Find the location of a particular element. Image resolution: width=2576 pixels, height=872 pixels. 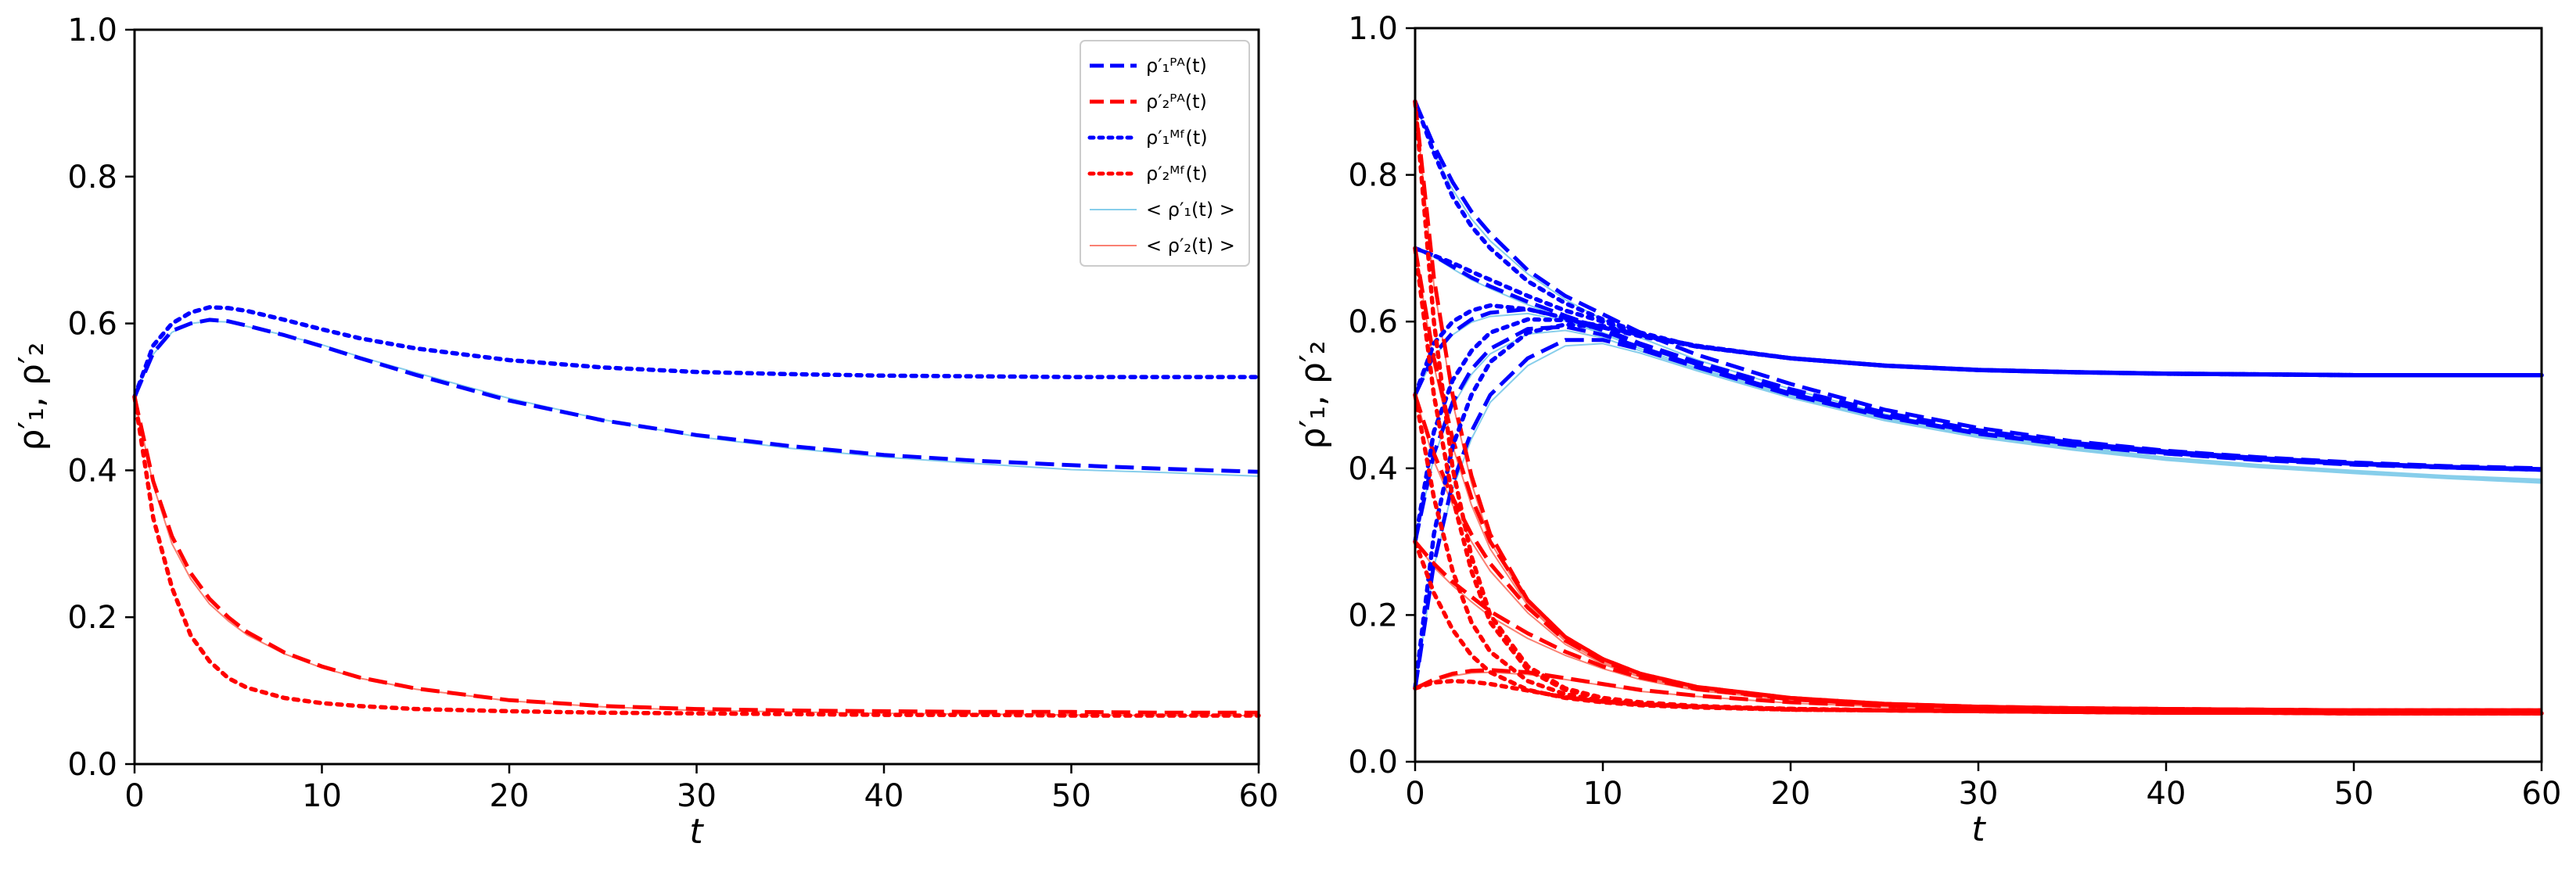

left-y-tick-label: 0.2 is located at coordinates (92, 618).